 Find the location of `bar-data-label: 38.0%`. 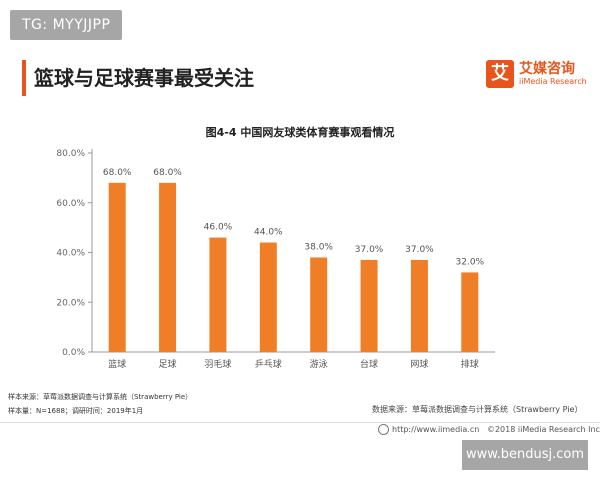

bar-data-label: 38.0% is located at coordinates (318, 247).